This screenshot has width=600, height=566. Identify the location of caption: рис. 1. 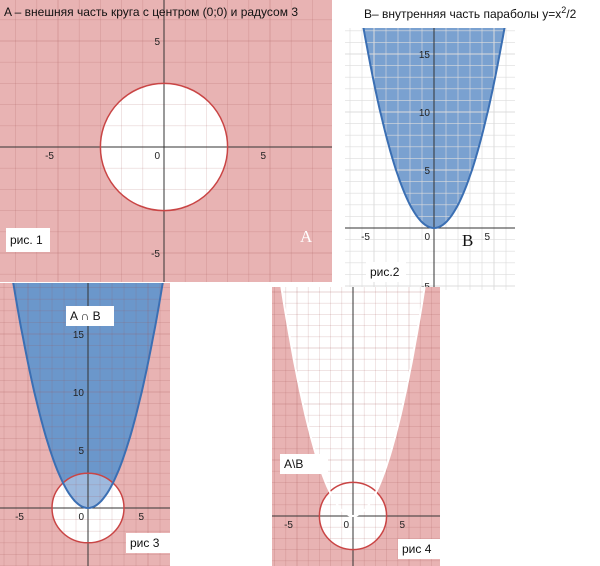
(26, 240).